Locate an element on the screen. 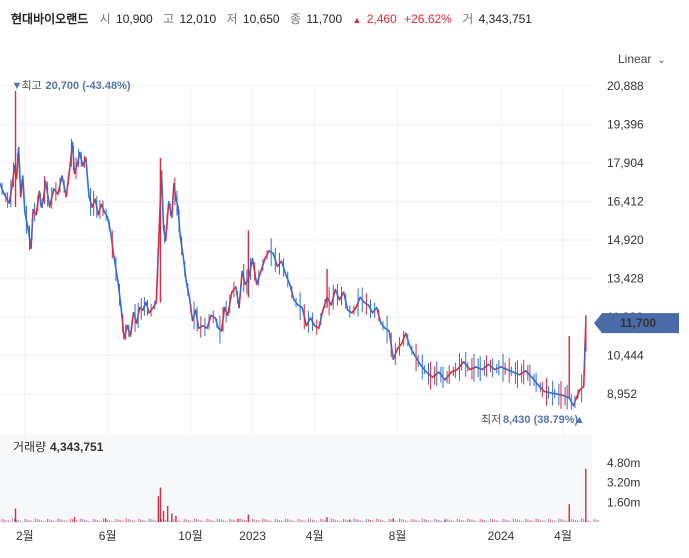  price-tick-label: 14,920 is located at coordinates (625, 240).